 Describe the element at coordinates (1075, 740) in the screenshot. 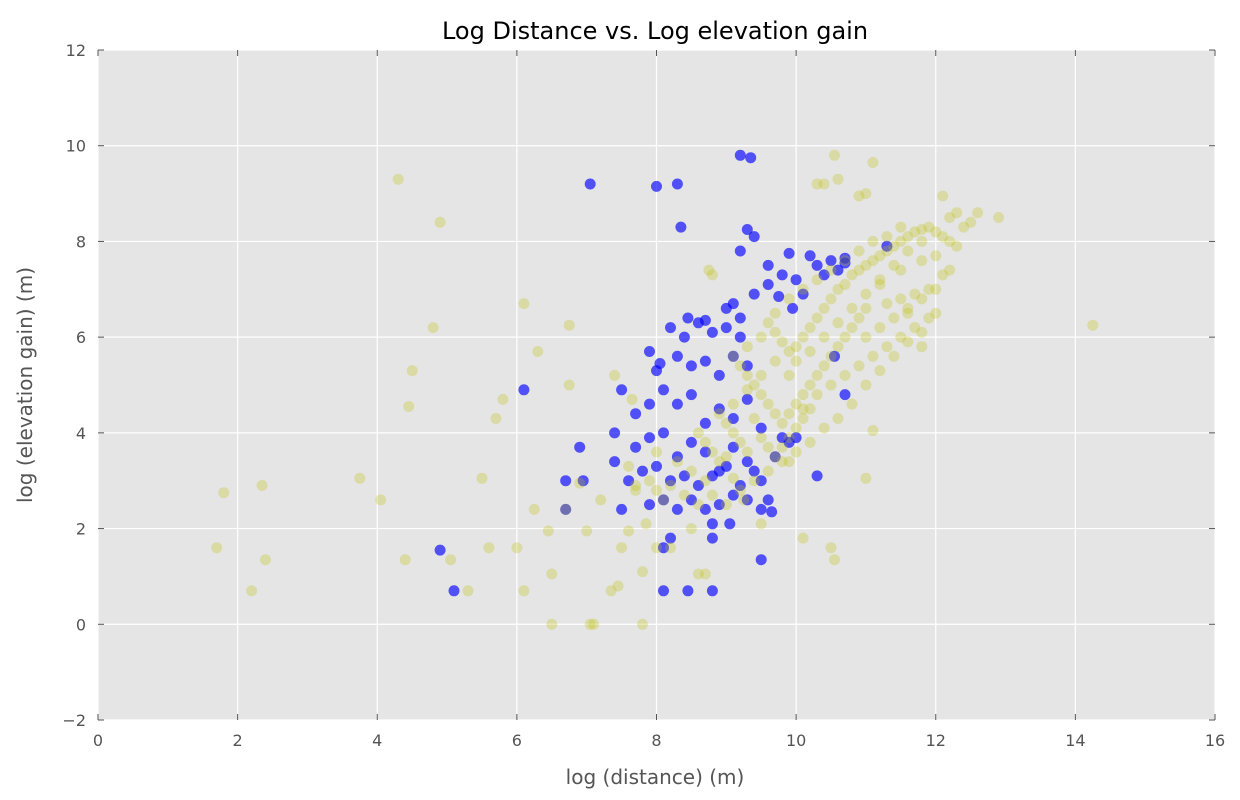

I see `x-tick-label: 14` at that location.